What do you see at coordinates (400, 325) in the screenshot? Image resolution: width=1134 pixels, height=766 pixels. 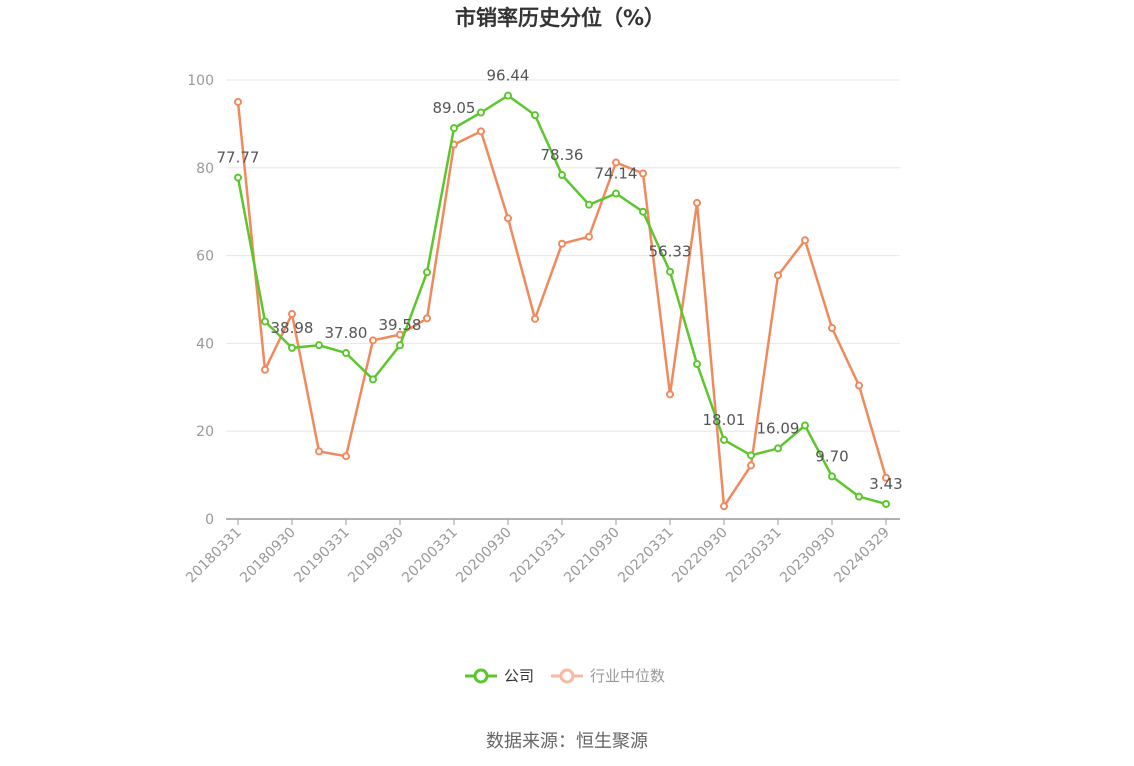 I see `data-label: 39.58` at bounding box center [400, 325].